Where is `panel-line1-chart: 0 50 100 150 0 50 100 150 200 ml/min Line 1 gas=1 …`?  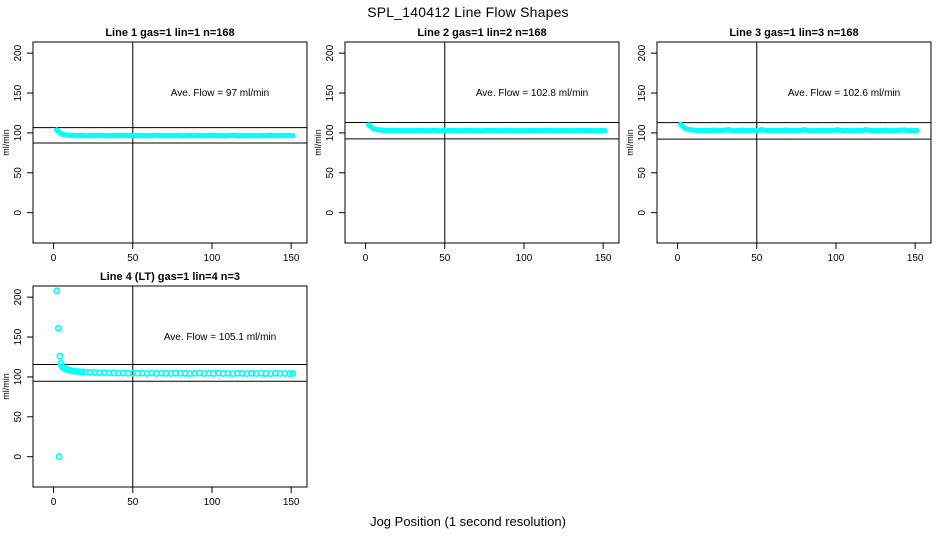 panel-line1-chart: 0 50 100 150 0 50 100 150 200 ml/min Line 1 gas=1 … is located at coordinates (154, 145).